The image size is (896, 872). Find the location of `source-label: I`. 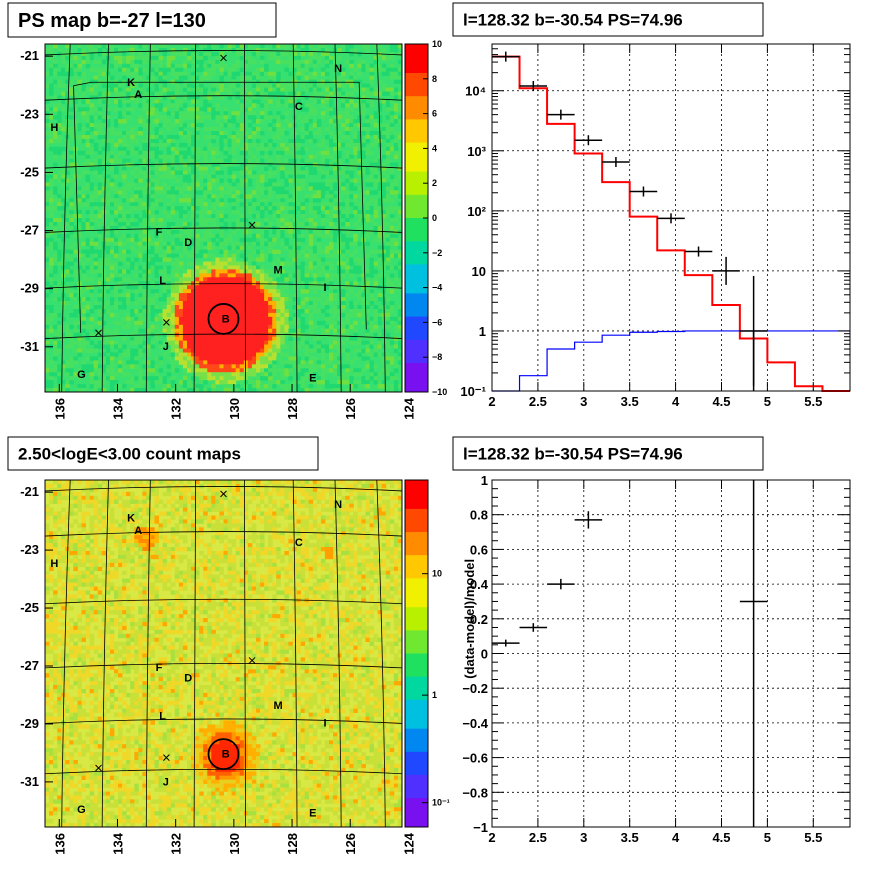

source-label: I is located at coordinates (324, 288).